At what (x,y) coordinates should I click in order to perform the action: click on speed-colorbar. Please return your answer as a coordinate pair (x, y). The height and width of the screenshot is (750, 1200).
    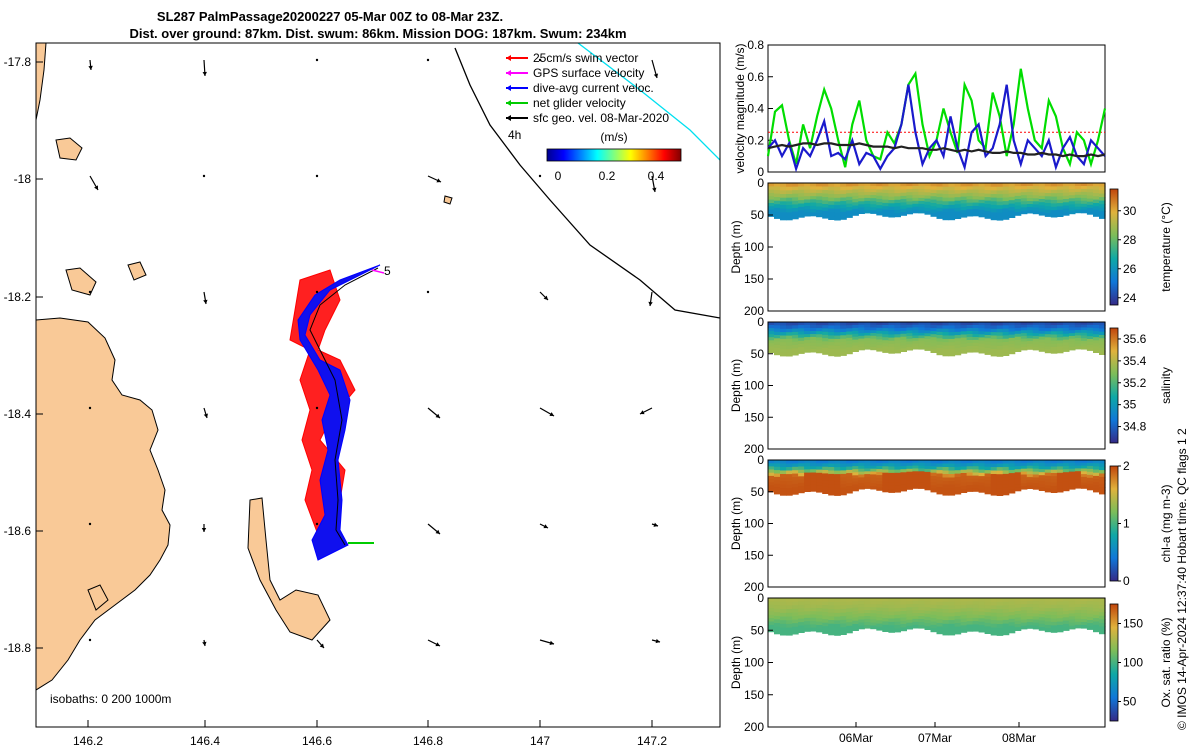
    Looking at the image, I should click on (614, 155).